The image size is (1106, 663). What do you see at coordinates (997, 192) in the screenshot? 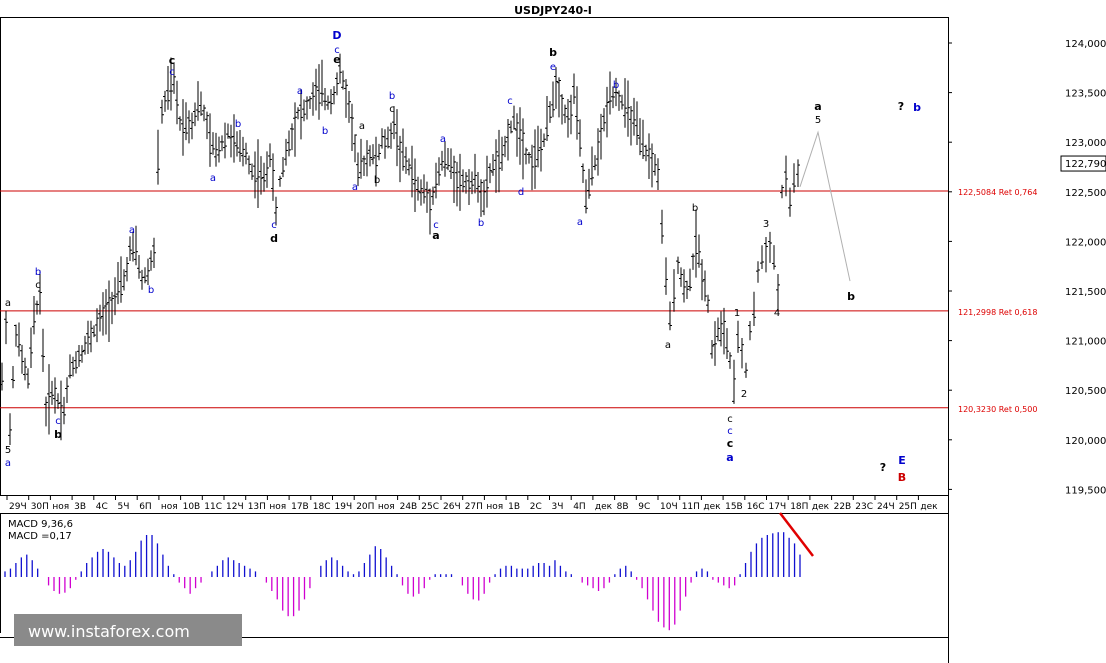
I see `ret-level-label: 122,5084 Ret 0,764` at bounding box center [997, 192].